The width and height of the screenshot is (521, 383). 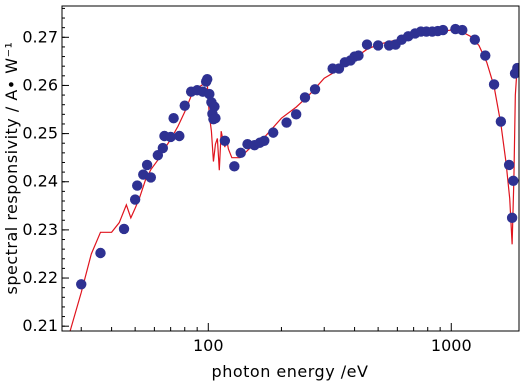 I want to click on y-axis-label: spectral responsivity / A• W⁻¹, so click(x=11, y=168).